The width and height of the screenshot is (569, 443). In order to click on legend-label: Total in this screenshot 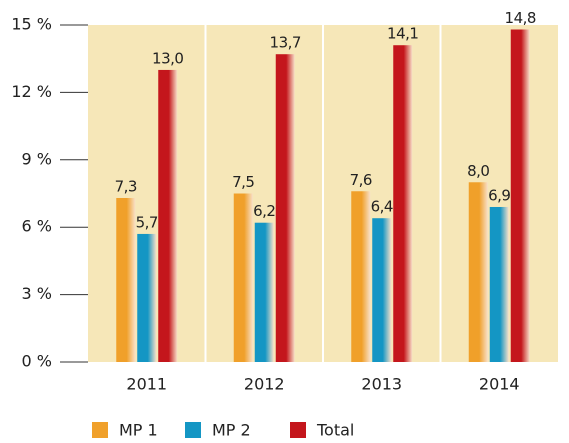, I will do `click(335, 430)`.